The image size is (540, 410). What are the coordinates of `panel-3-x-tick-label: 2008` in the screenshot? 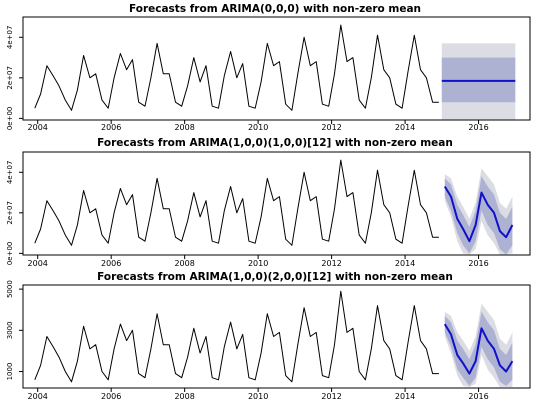 It's located at (184, 396).